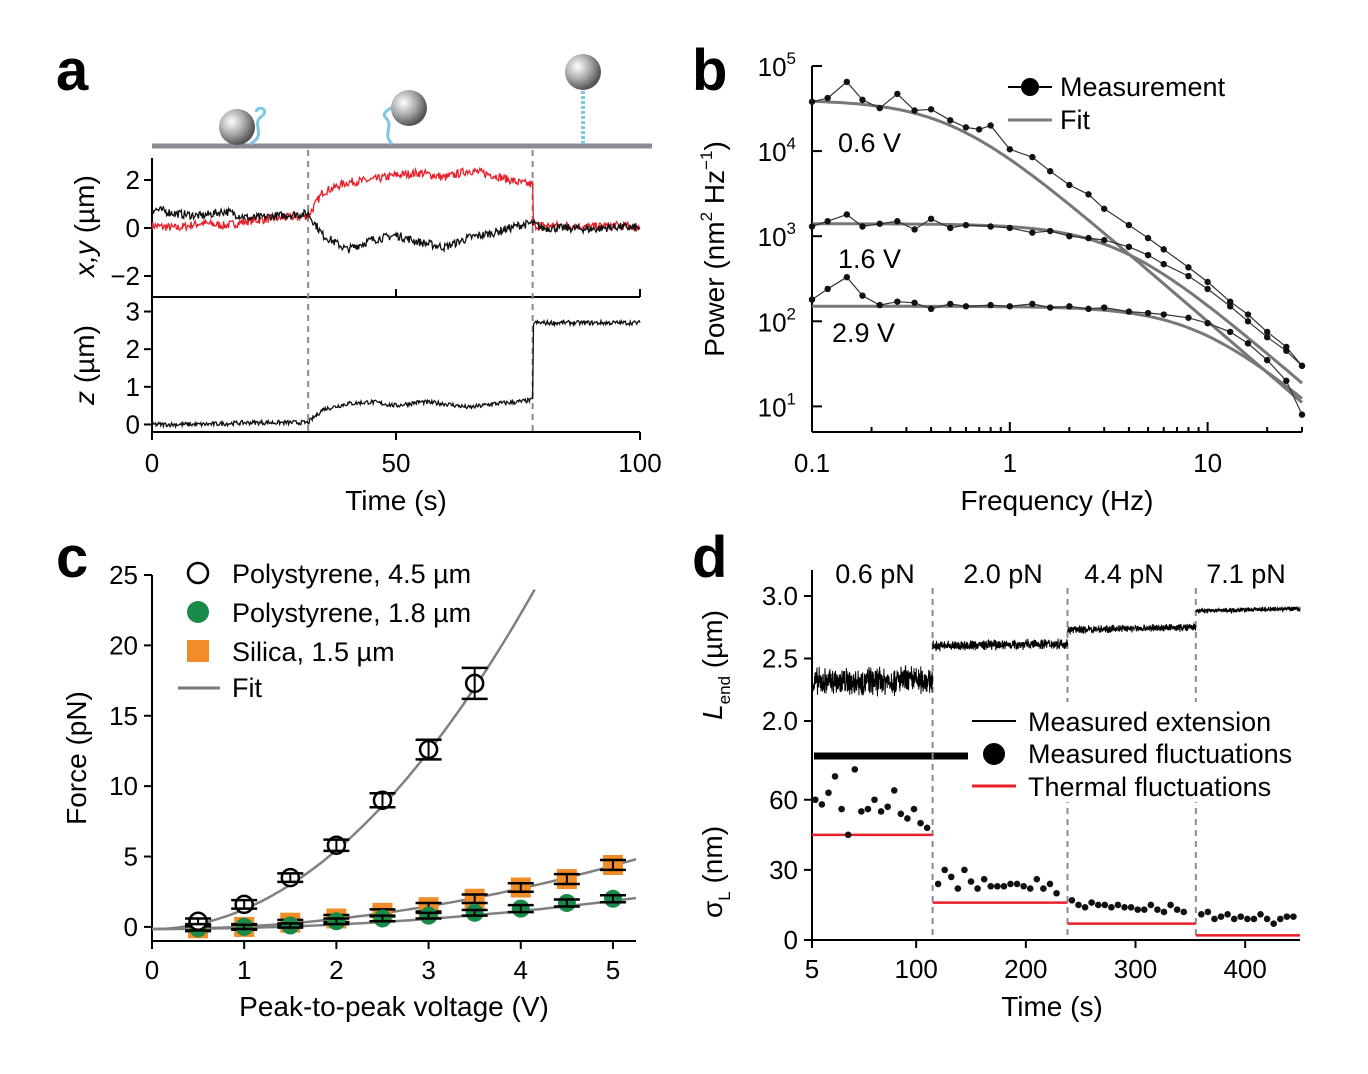 The height and width of the screenshot is (1074, 1368). What do you see at coordinates (152, 970) in the screenshot?
I see `c-xtick-label: 0` at bounding box center [152, 970].